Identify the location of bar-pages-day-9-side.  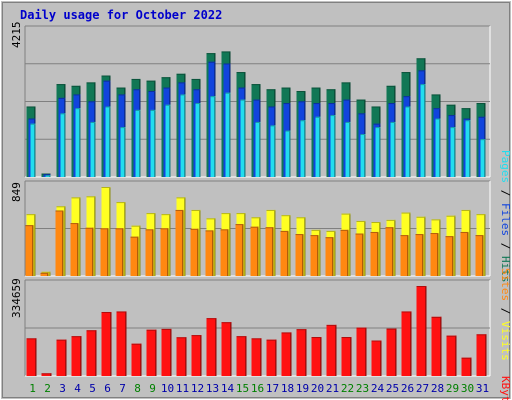
(155, 143).